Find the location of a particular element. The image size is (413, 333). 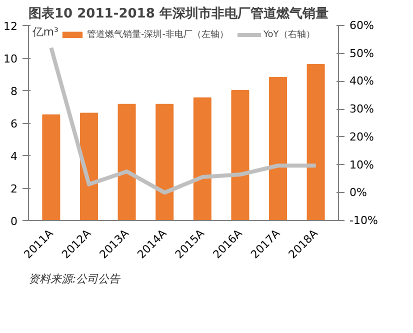

text: 资料来源:公司公告 is located at coordinates (75, 279).